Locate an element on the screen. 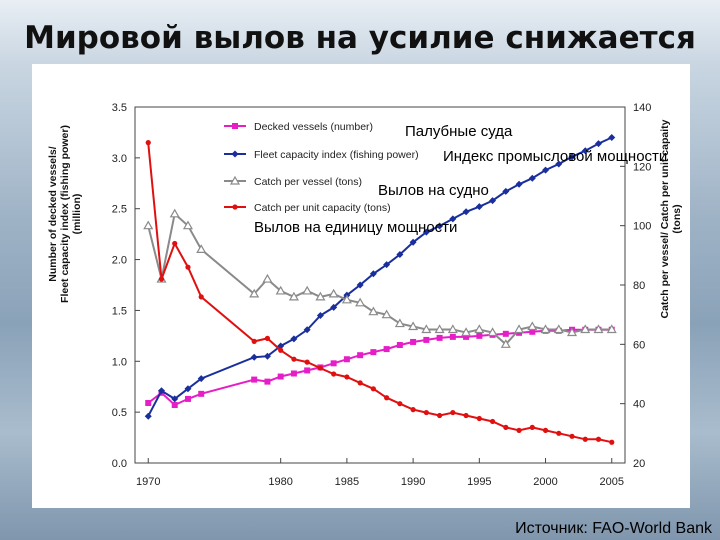  legend-label: Decked vessels (number) is located at coordinates (313, 127).